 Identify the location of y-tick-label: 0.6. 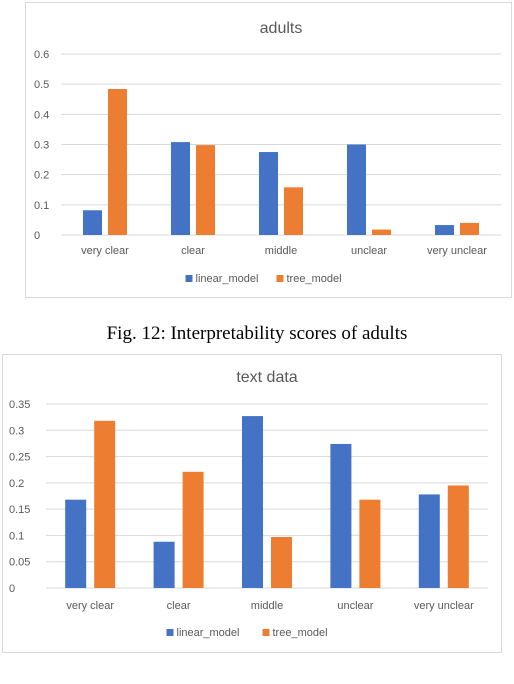
(41, 55).